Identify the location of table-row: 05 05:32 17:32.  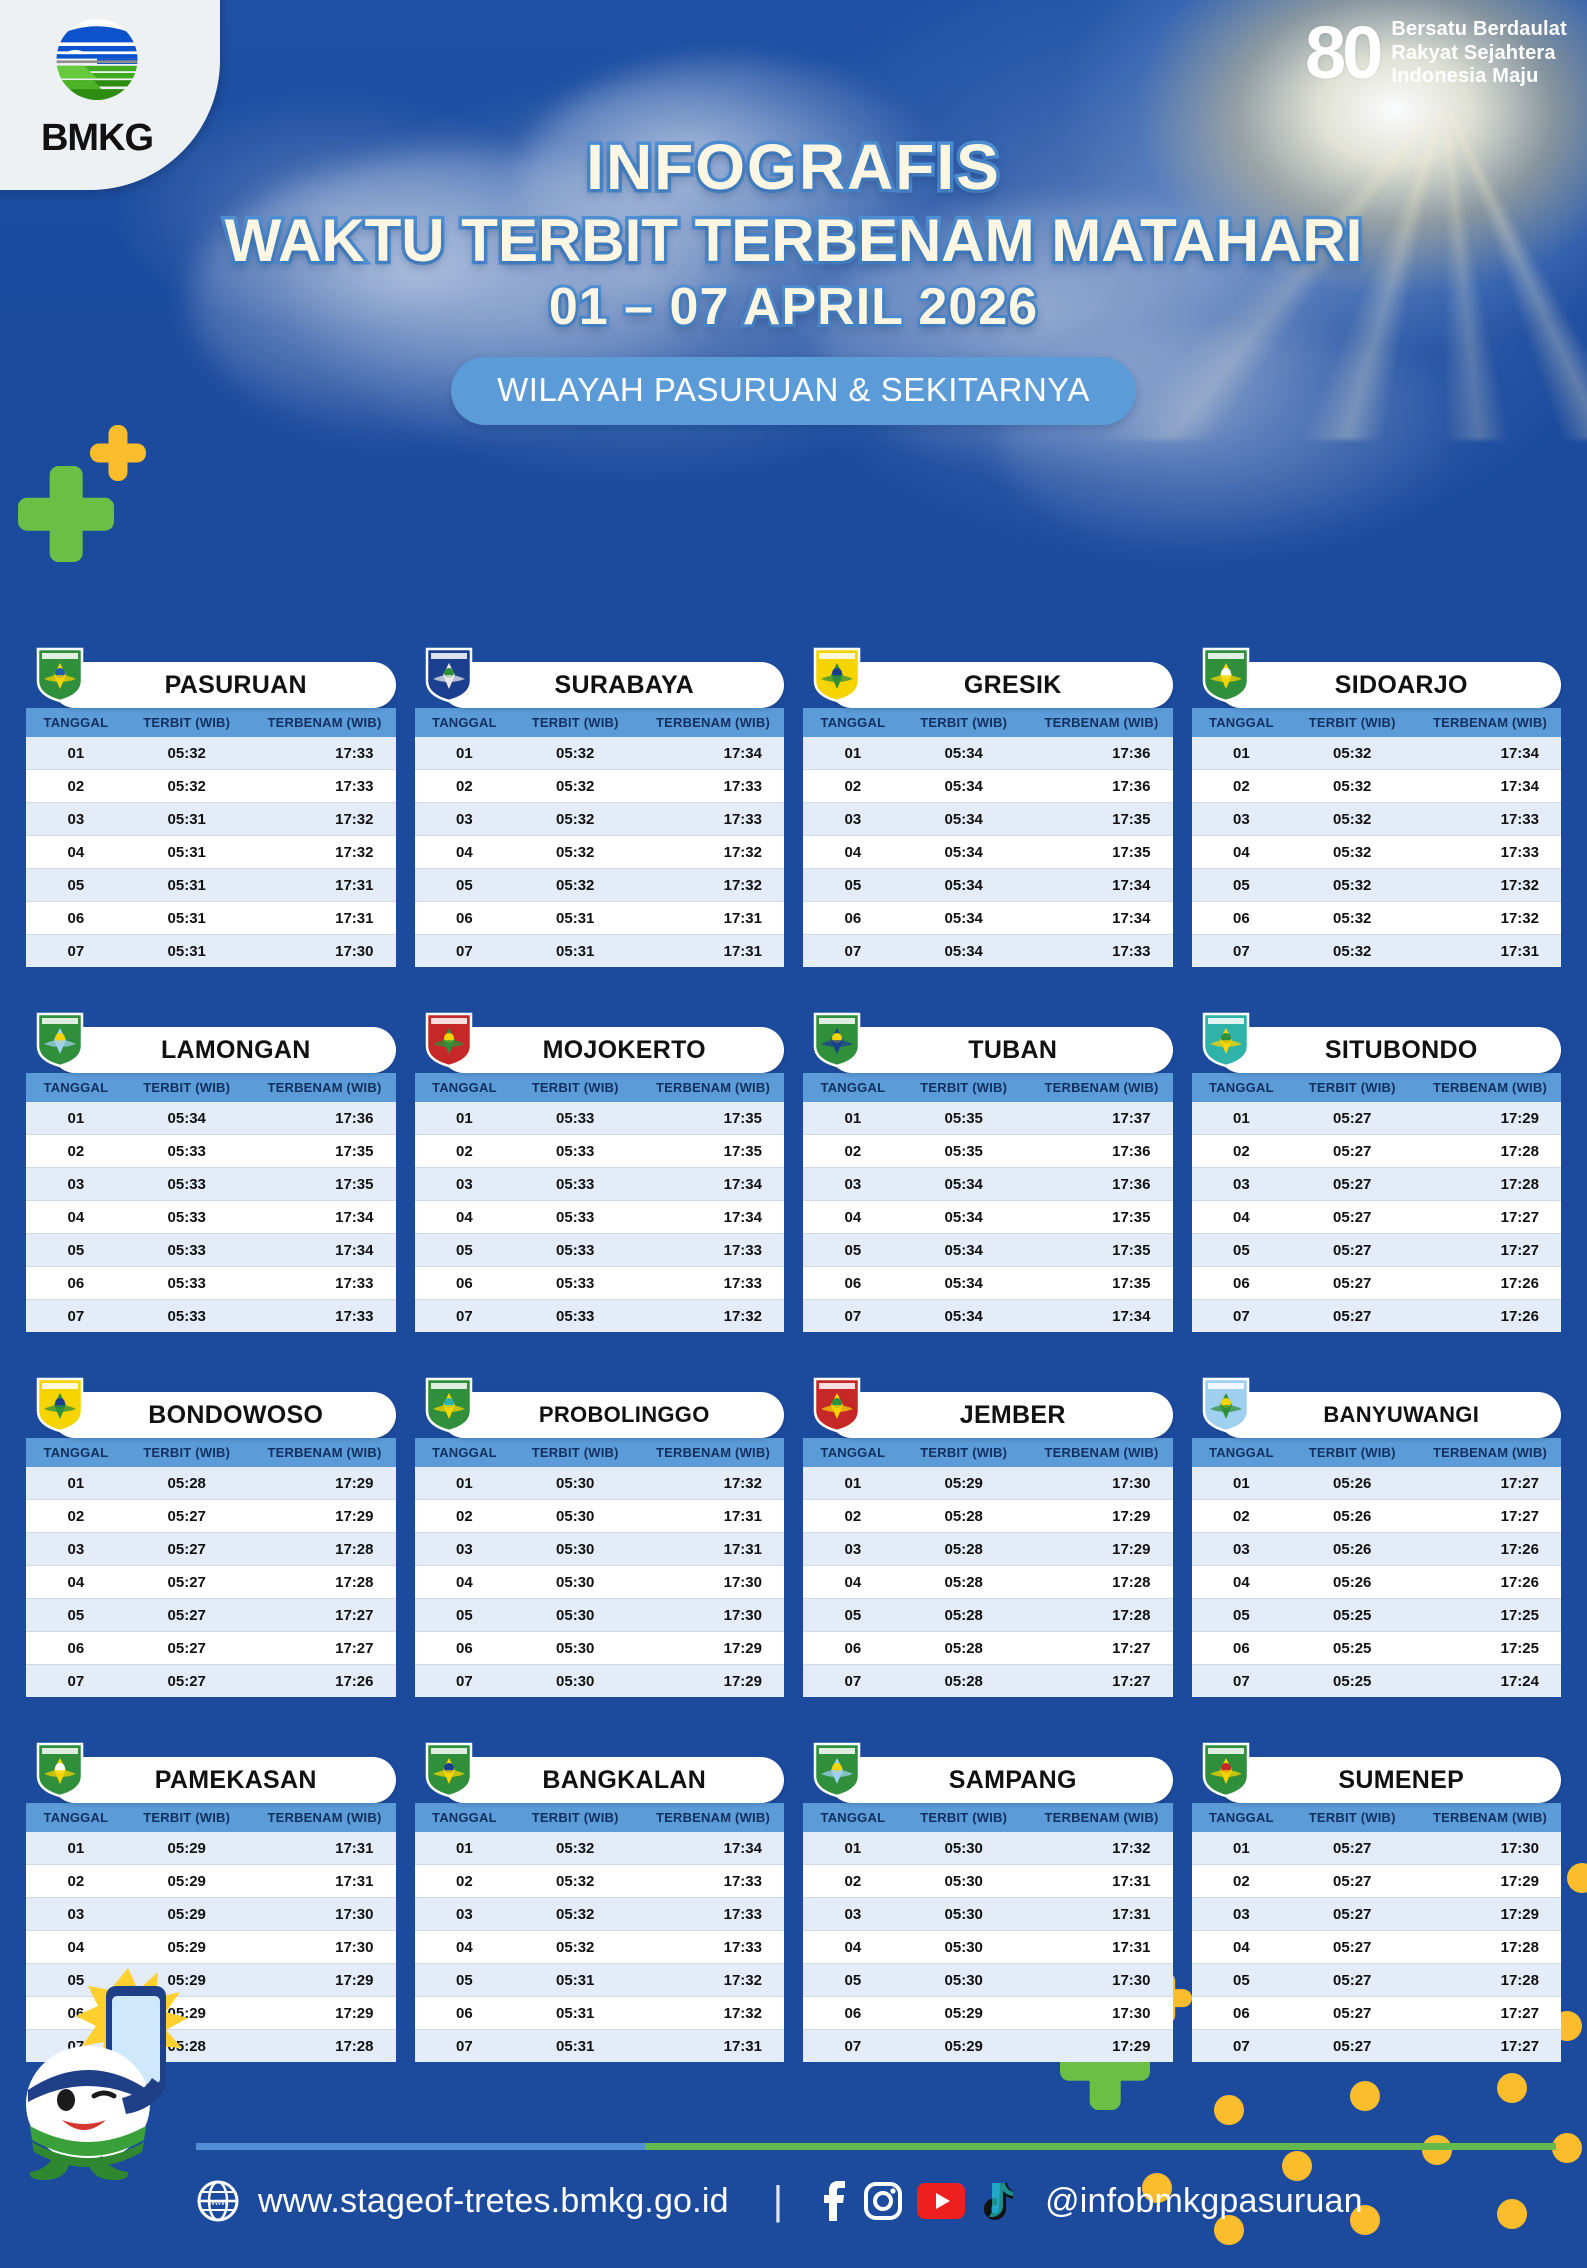
(1376, 885).